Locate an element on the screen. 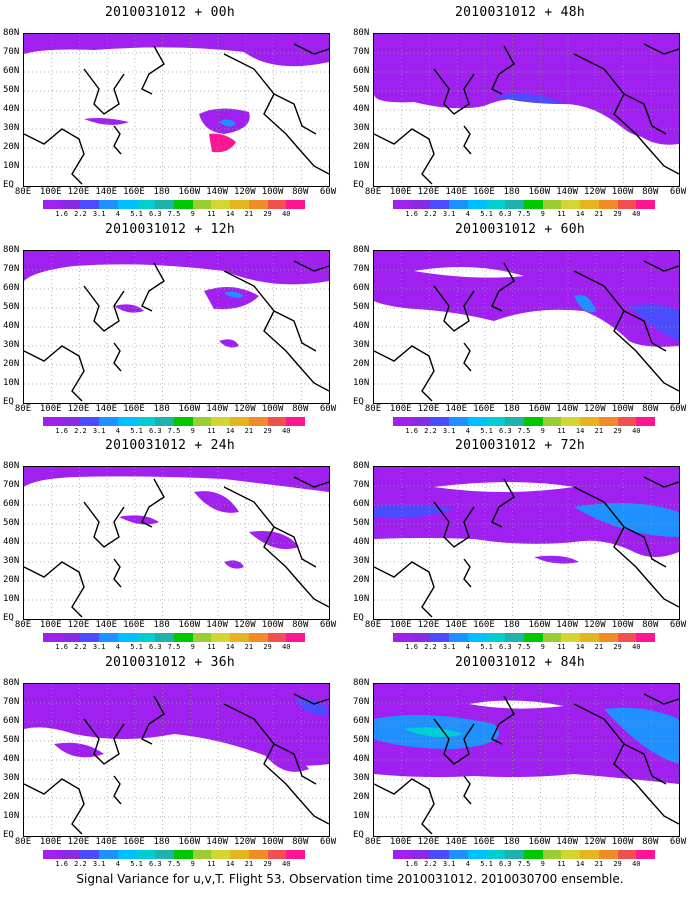 The image size is (700, 900). longitude-label: 160E is located at coordinates (134, 409).